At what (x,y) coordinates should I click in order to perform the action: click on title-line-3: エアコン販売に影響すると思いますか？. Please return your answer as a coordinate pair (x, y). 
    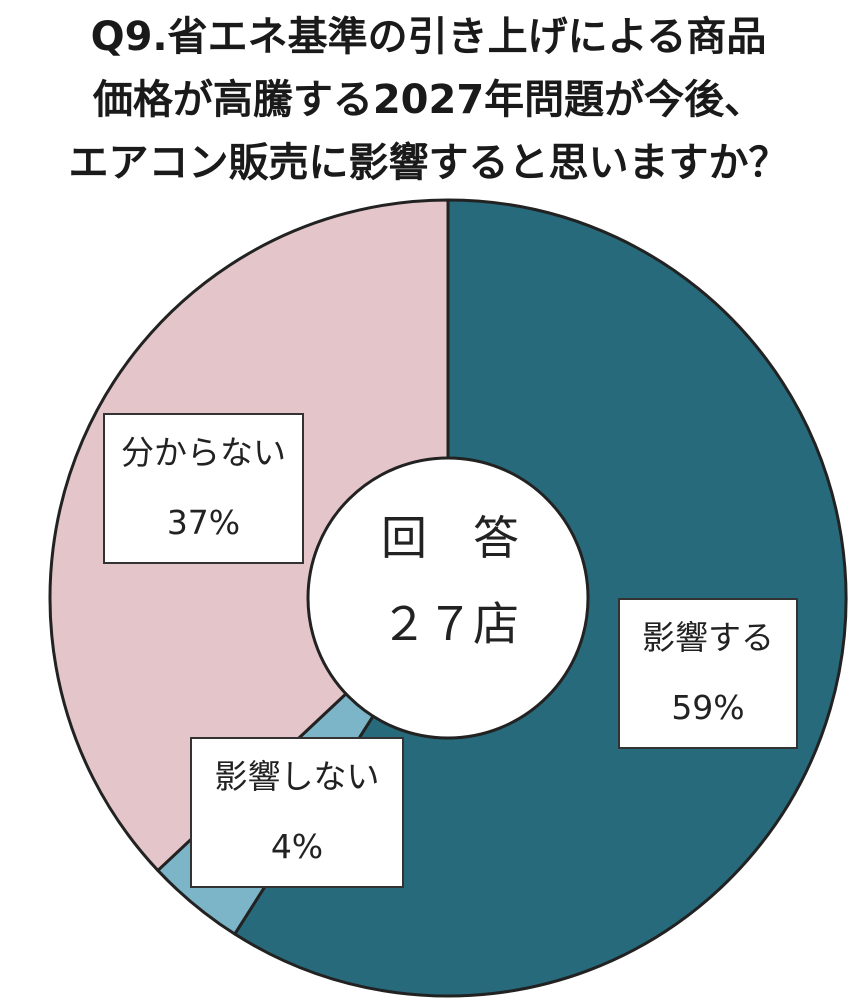
    Looking at the image, I should click on (428, 163).